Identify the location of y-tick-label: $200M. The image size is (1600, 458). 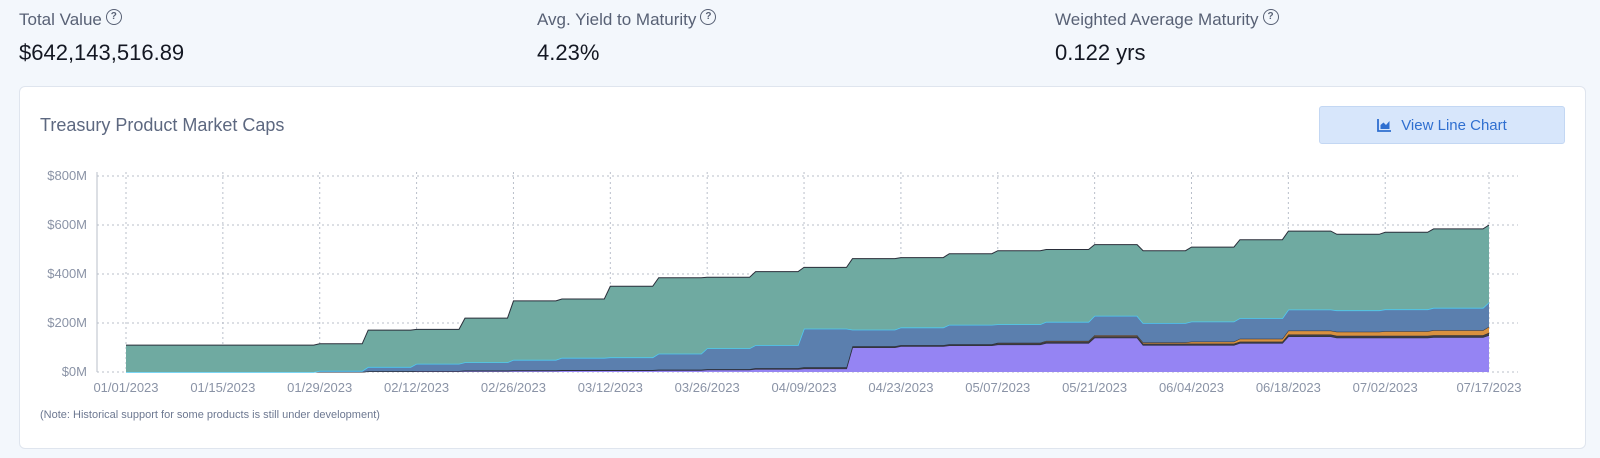
(67, 322).